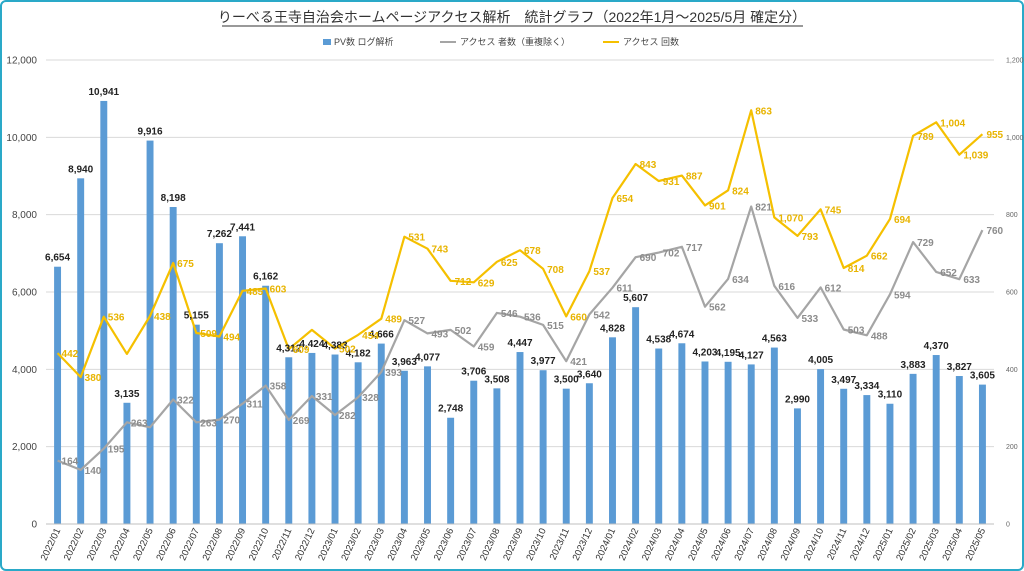 This screenshot has width=1024, height=571. I want to click on x-tick-label: 2024/03, so click(652, 545).